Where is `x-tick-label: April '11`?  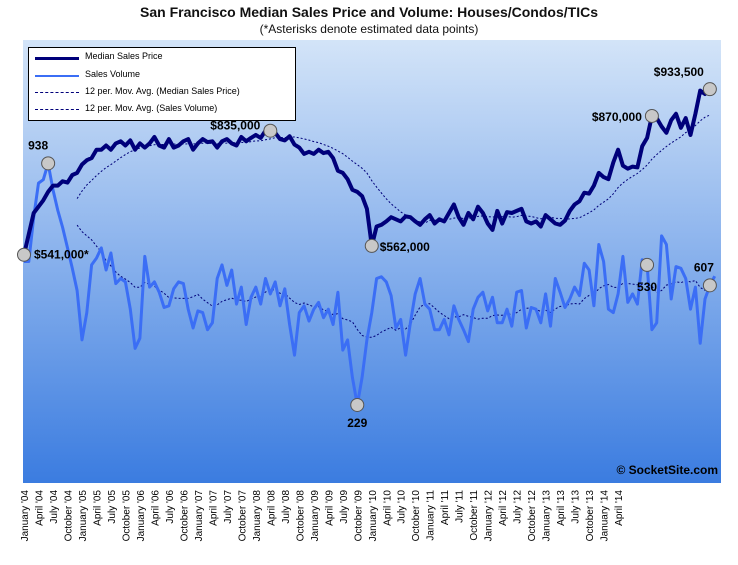
x-tick-label: April '11 is located at coordinates (445, 508).